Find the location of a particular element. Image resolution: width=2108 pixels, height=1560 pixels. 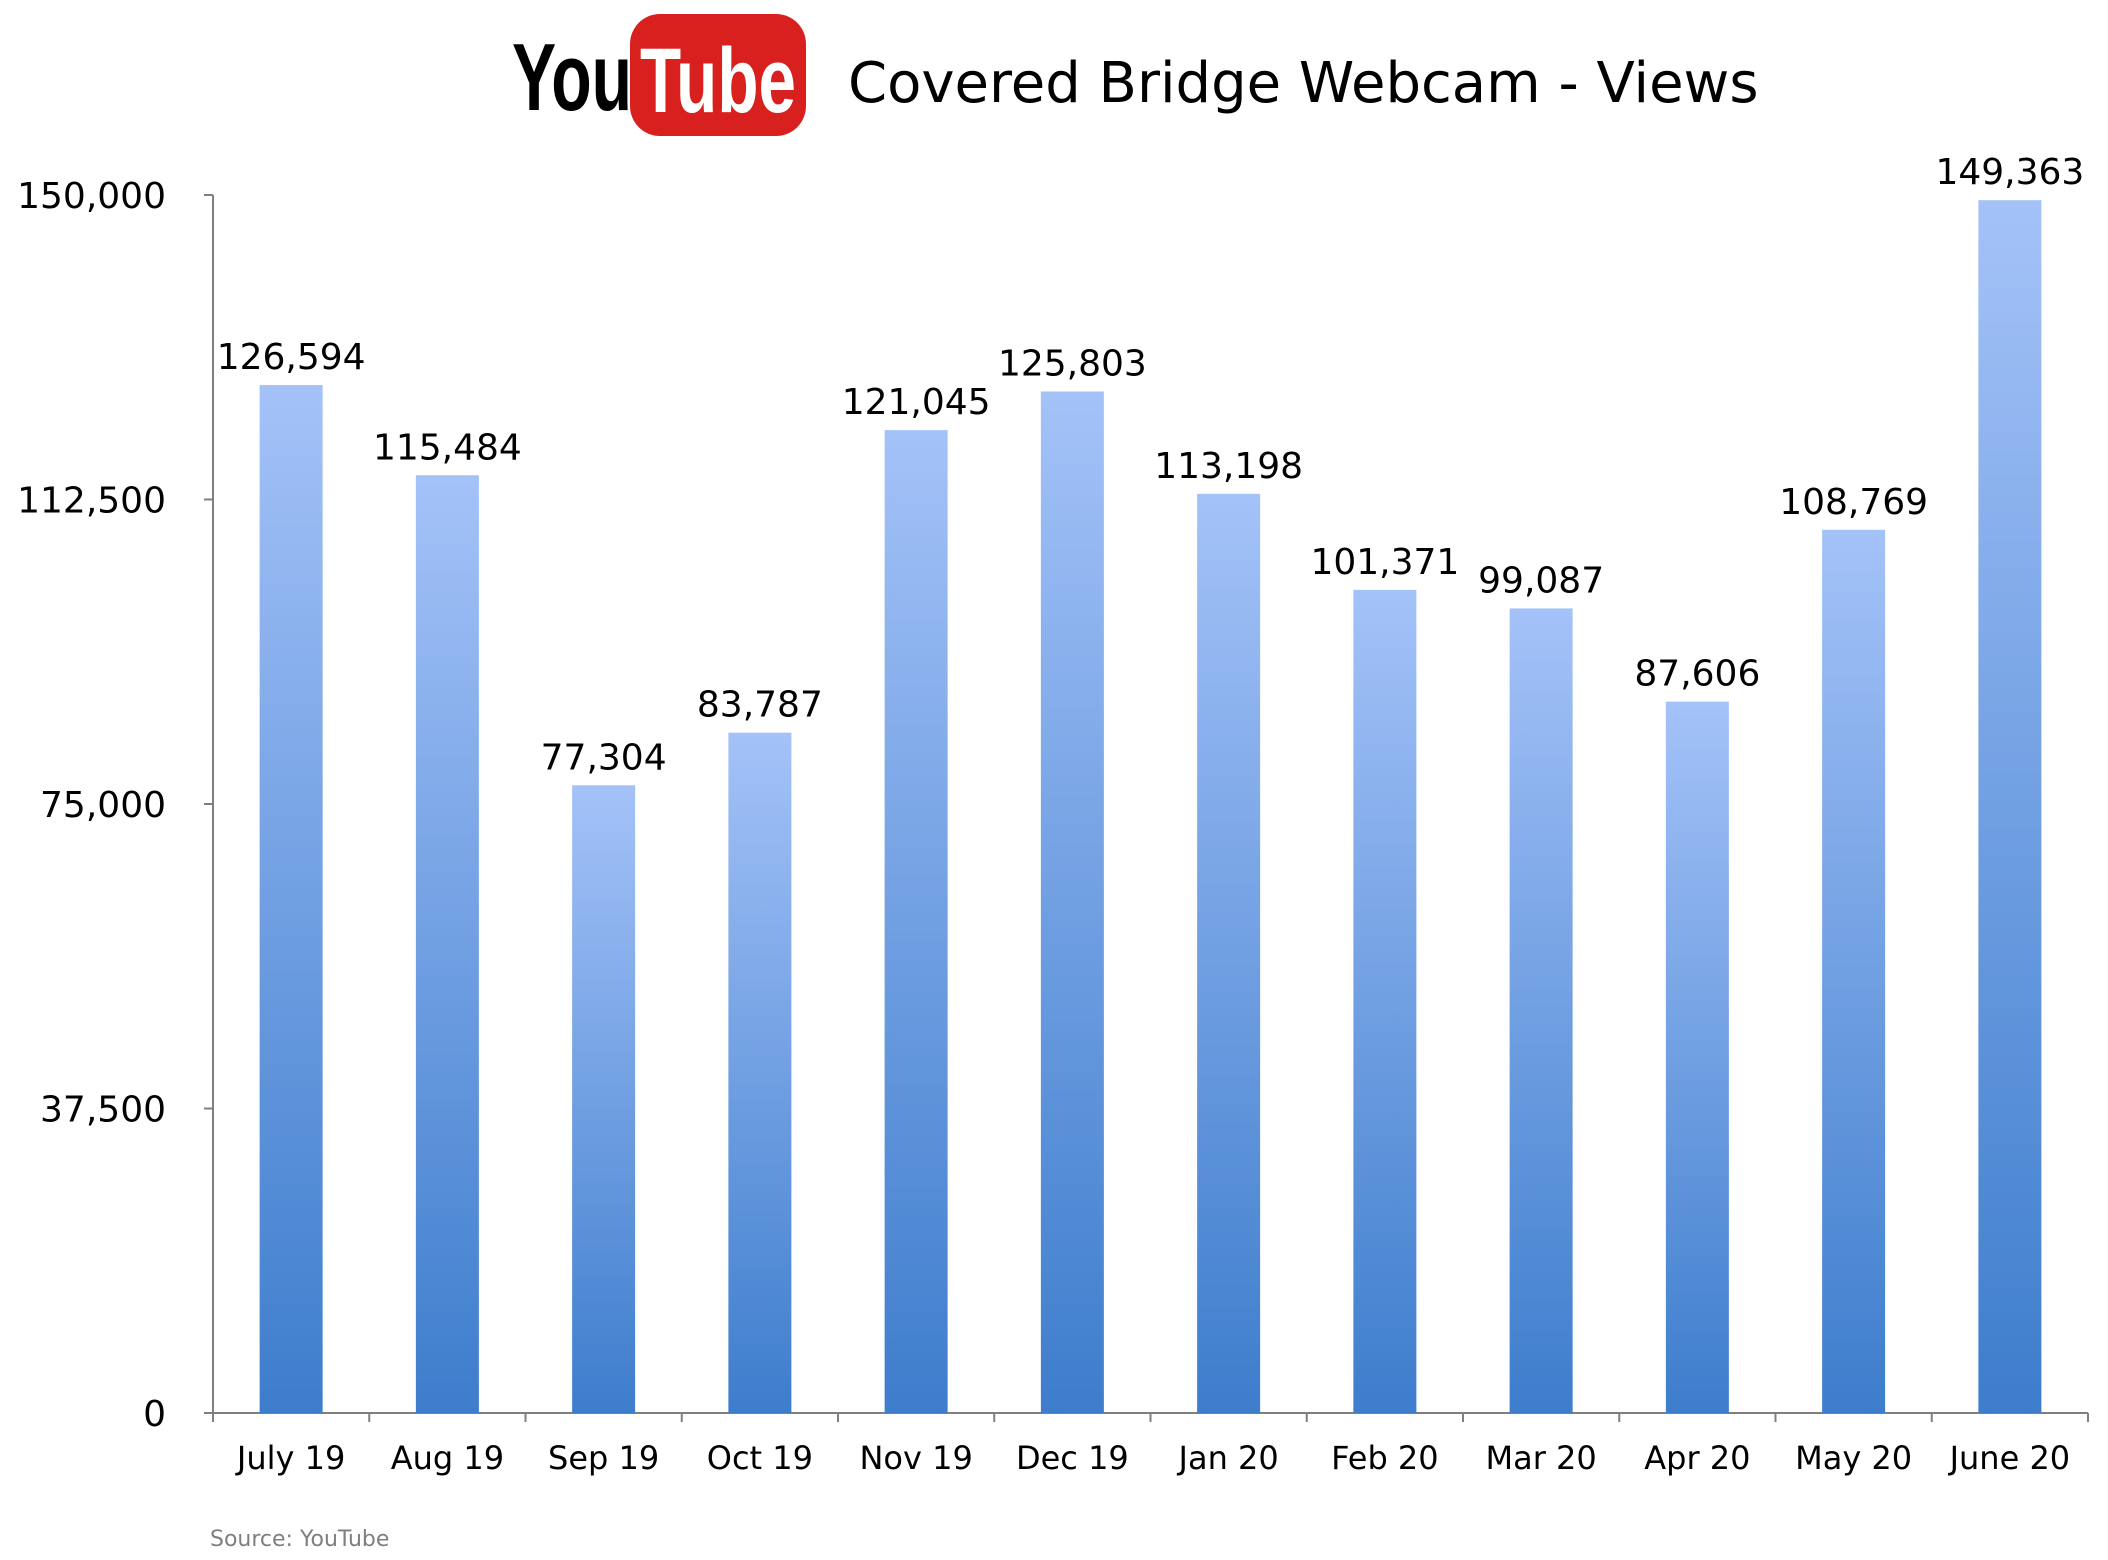

x-tick-label: Aug 19 is located at coordinates (447, 1458).